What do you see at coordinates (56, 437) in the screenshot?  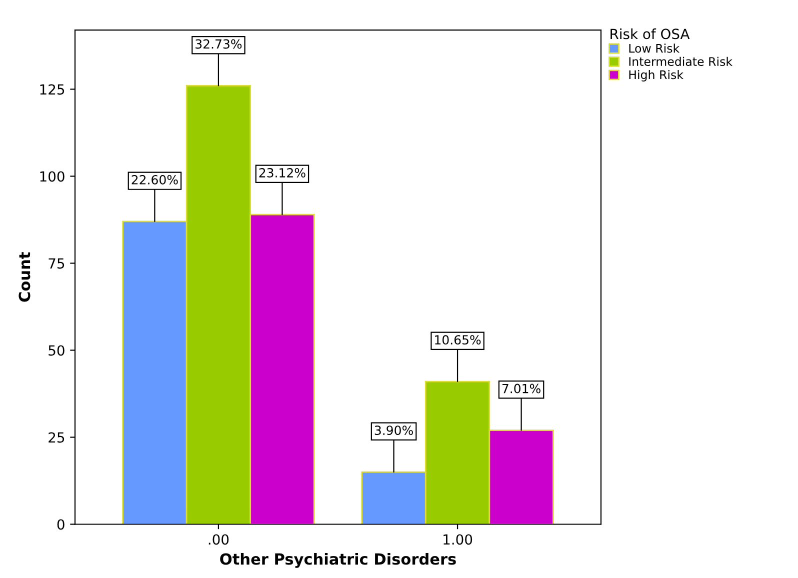 I see `y-tick-label: 25` at bounding box center [56, 437].